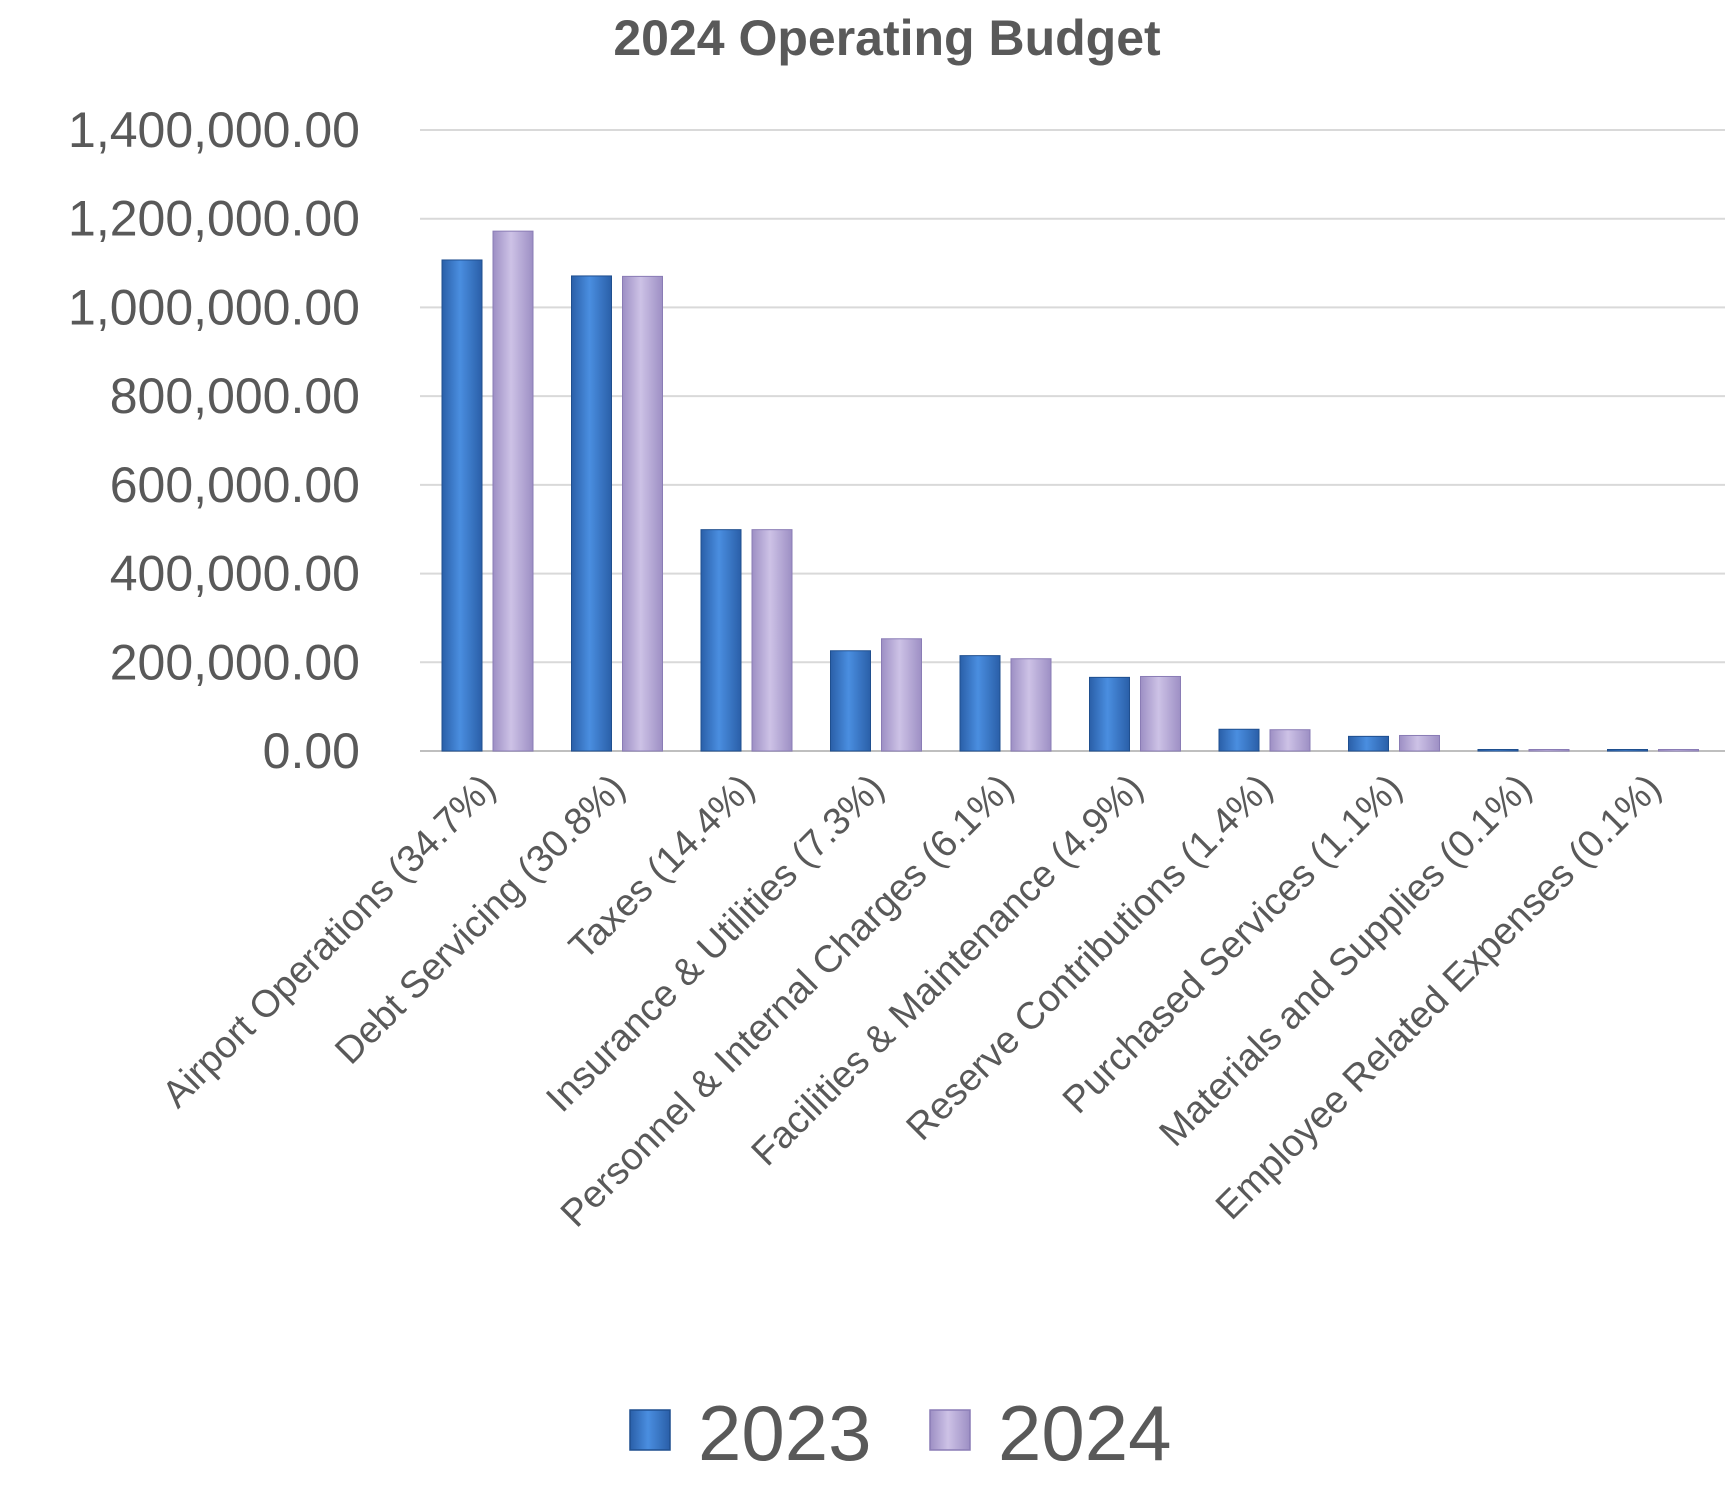  Describe the element at coordinates (900, 1433) in the screenshot. I see `legend: 2023 2024` at that location.